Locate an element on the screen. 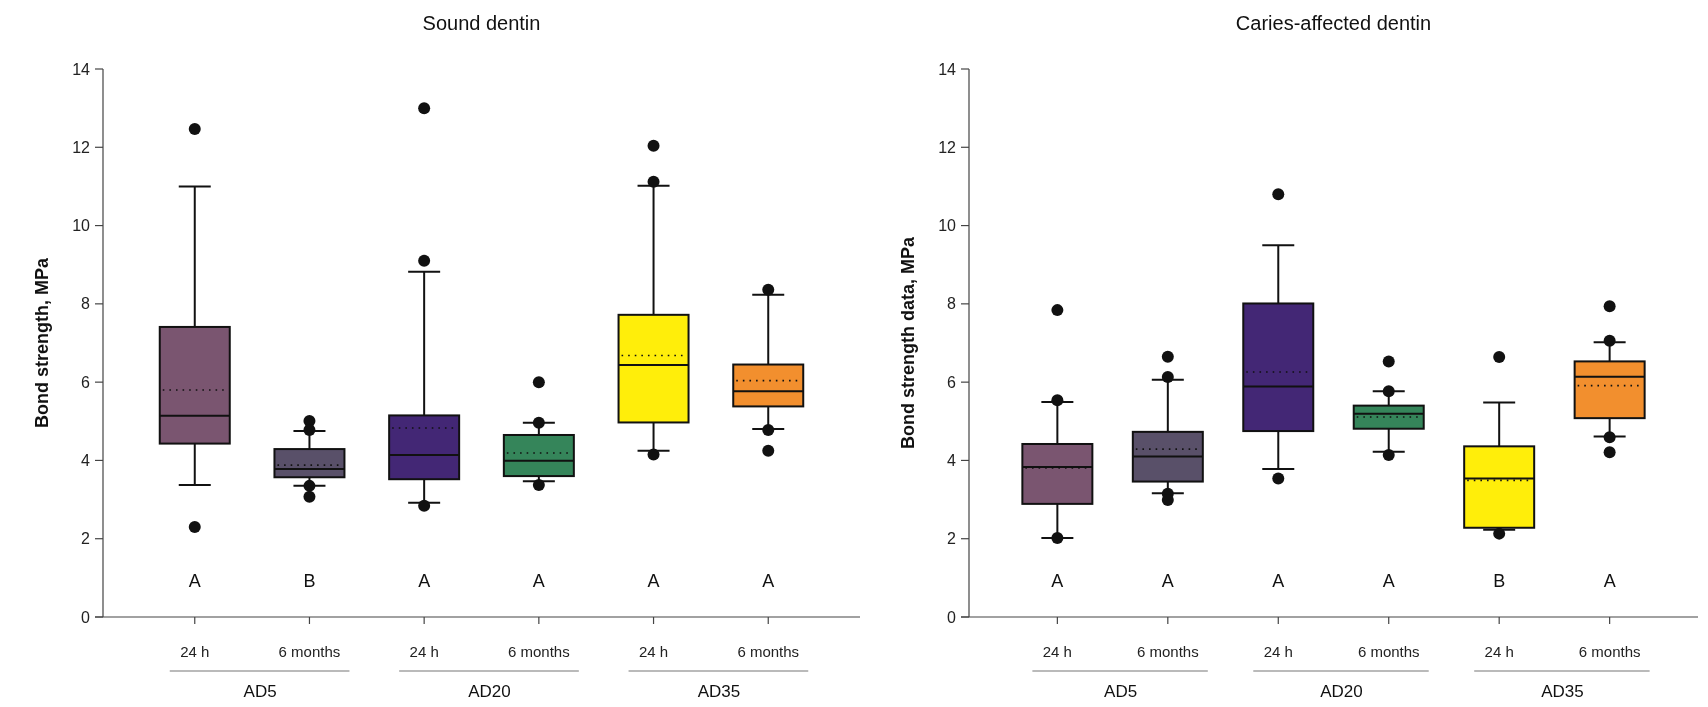 This screenshot has width=1708, height=707. chart-title: Sound dentin is located at coordinates (481, 23).